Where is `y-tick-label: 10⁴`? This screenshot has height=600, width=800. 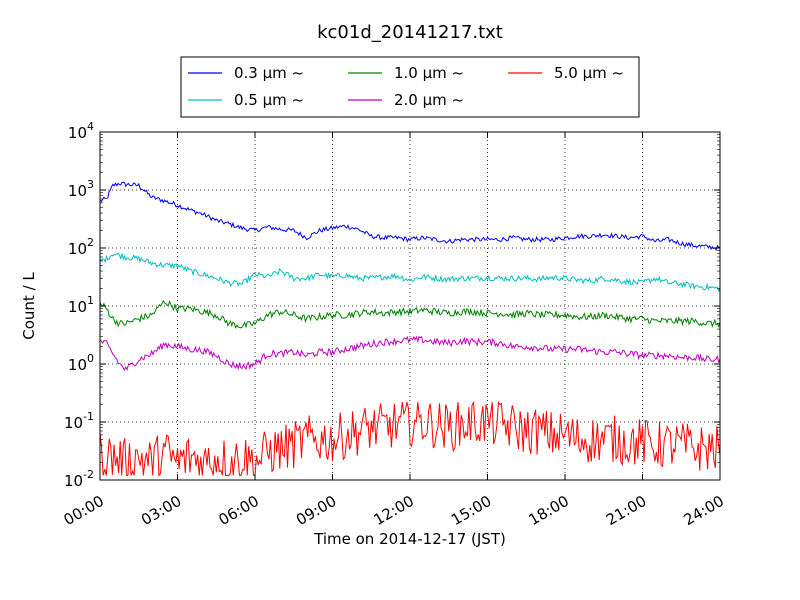 y-tick-label: 10⁴ is located at coordinates (81, 131).